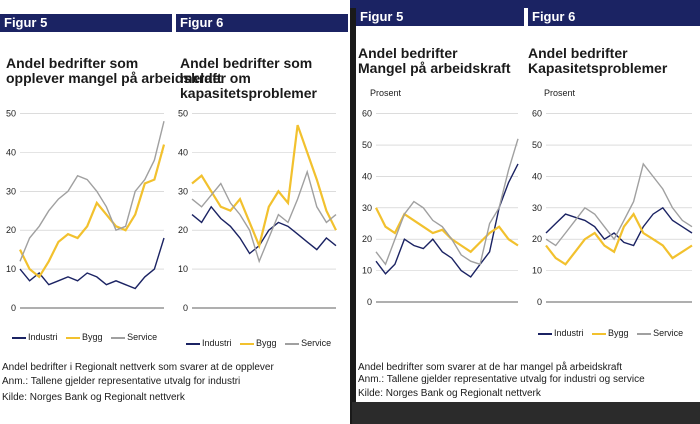  I want to click on legend-bygg: Bygg, so click(92, 337).